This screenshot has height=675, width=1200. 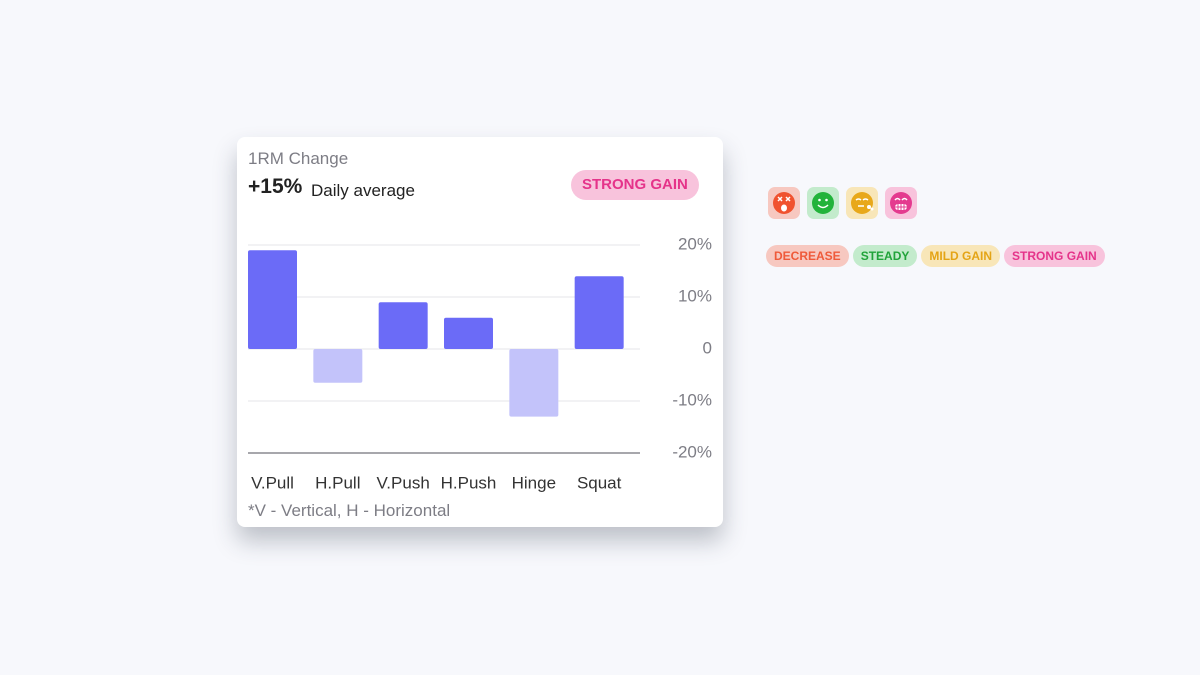 I want to click on legend-badge: MILD GAIN, so click(x=961, y=256).